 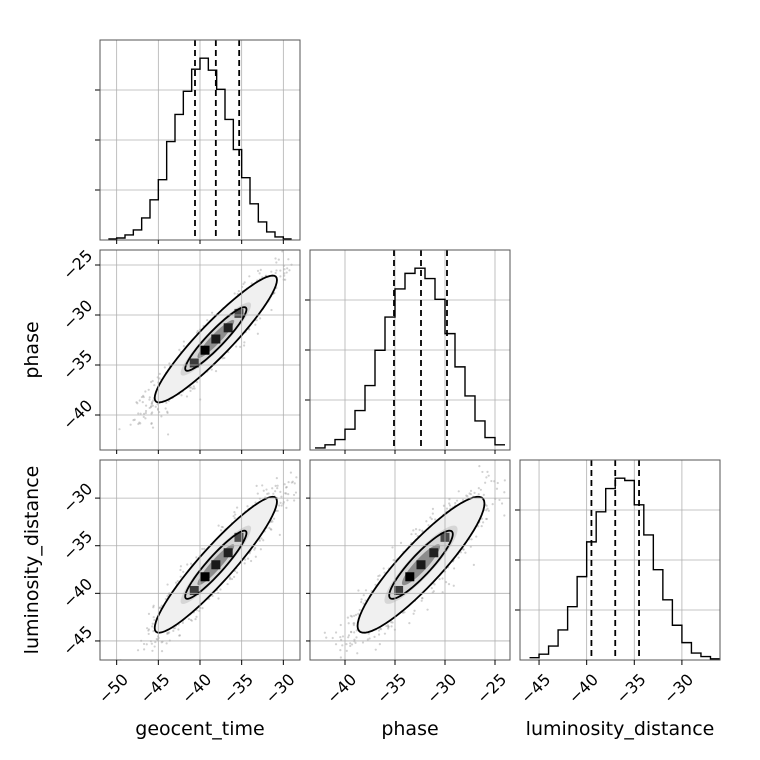 What do you see at coordinates (491, 688) in the screenshot?
I see `x-tick-label: −25` at bounding box center [491, 688].